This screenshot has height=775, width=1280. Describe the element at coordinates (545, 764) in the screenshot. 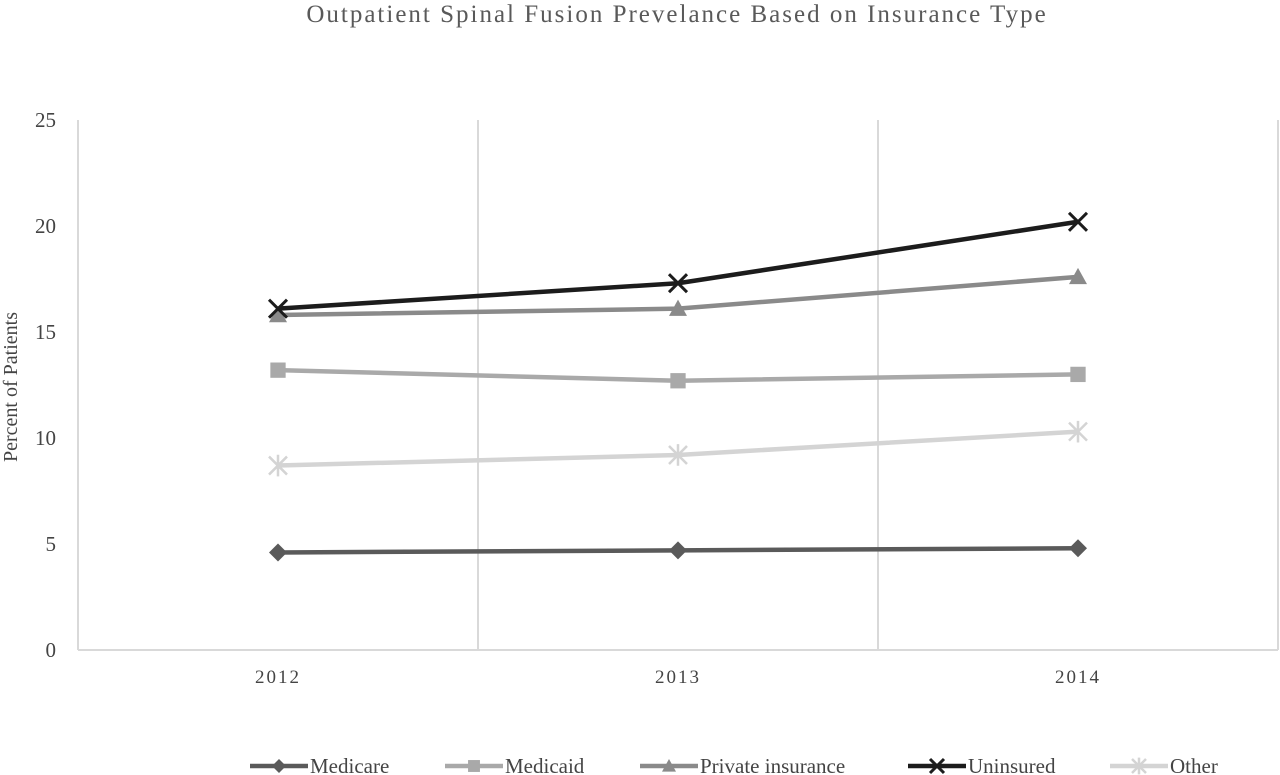

I see `legend-label: Medicaid` at that location.